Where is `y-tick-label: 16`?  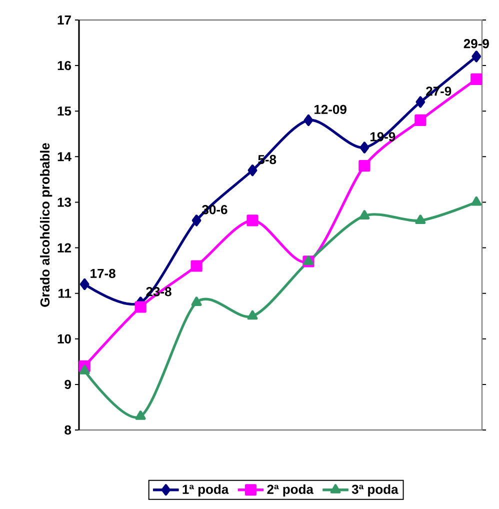 y-tick-label: 16 is located at coordinates (64, 65).